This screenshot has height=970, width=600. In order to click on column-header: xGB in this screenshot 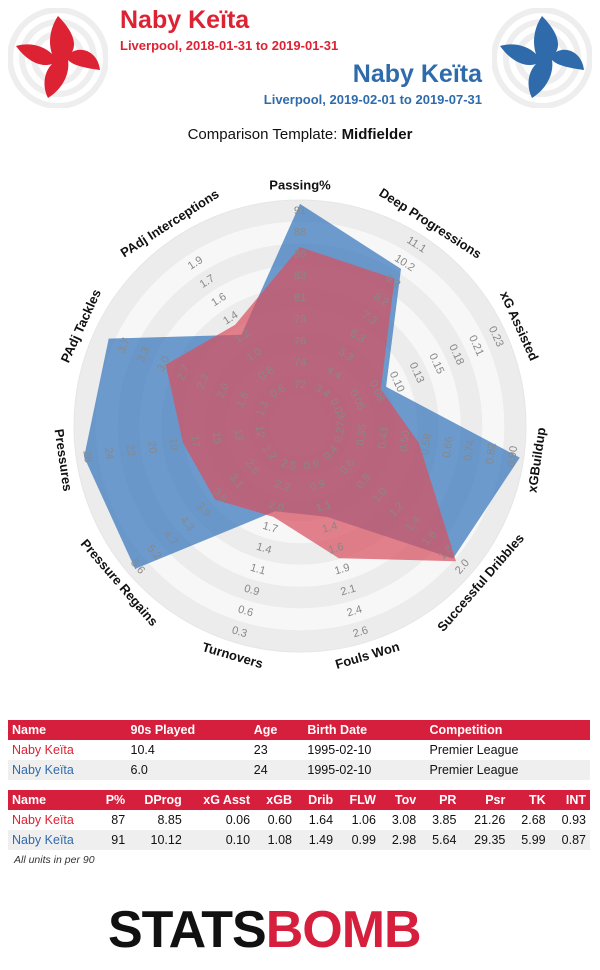, I will do `click(275, 800)`.